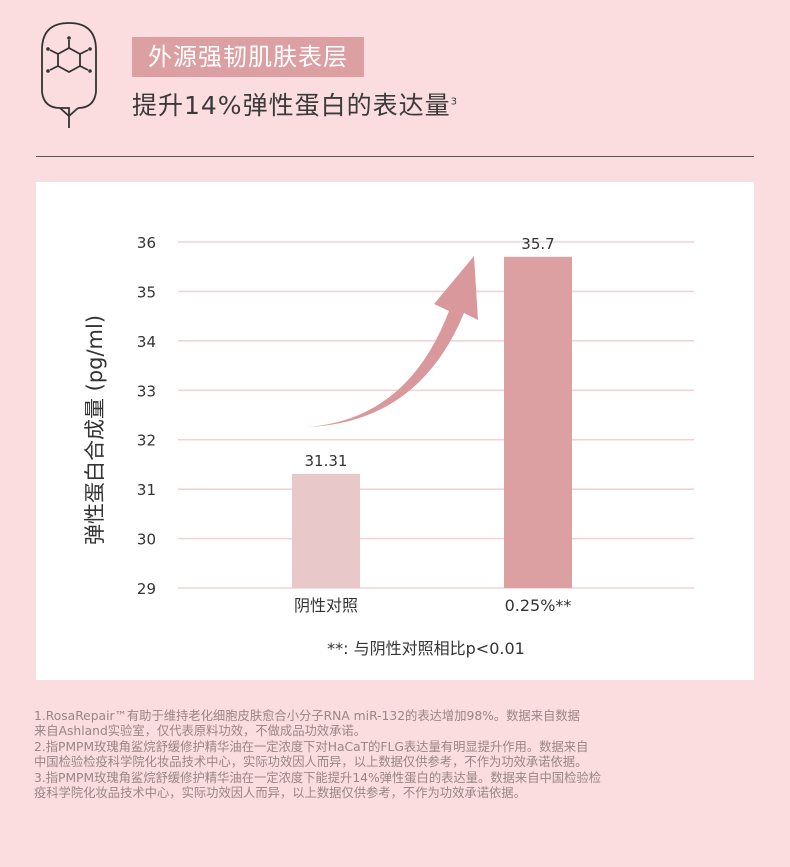 The width and height of the screenshot is (790, 867). Describe the element at coordinates (393, 341) in the screenshot. I see `growth-arrow-icon` at that location.